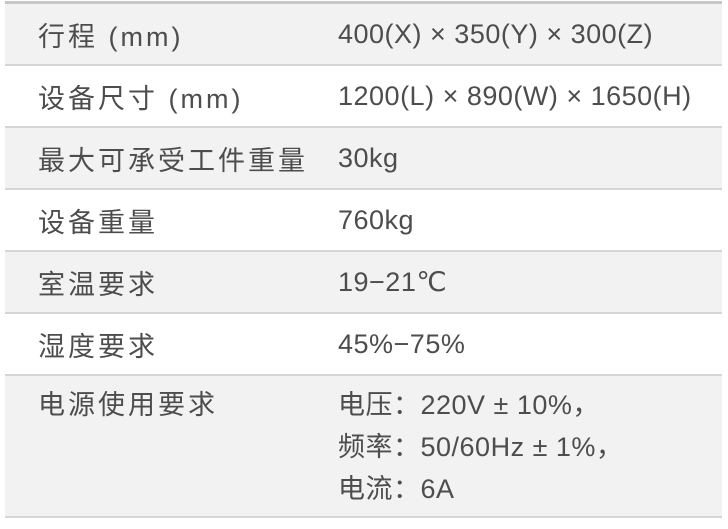 The height and width of the screenshot is (529, 728). I want to click on power-current-line: 电流：6A, so click(396, 489).